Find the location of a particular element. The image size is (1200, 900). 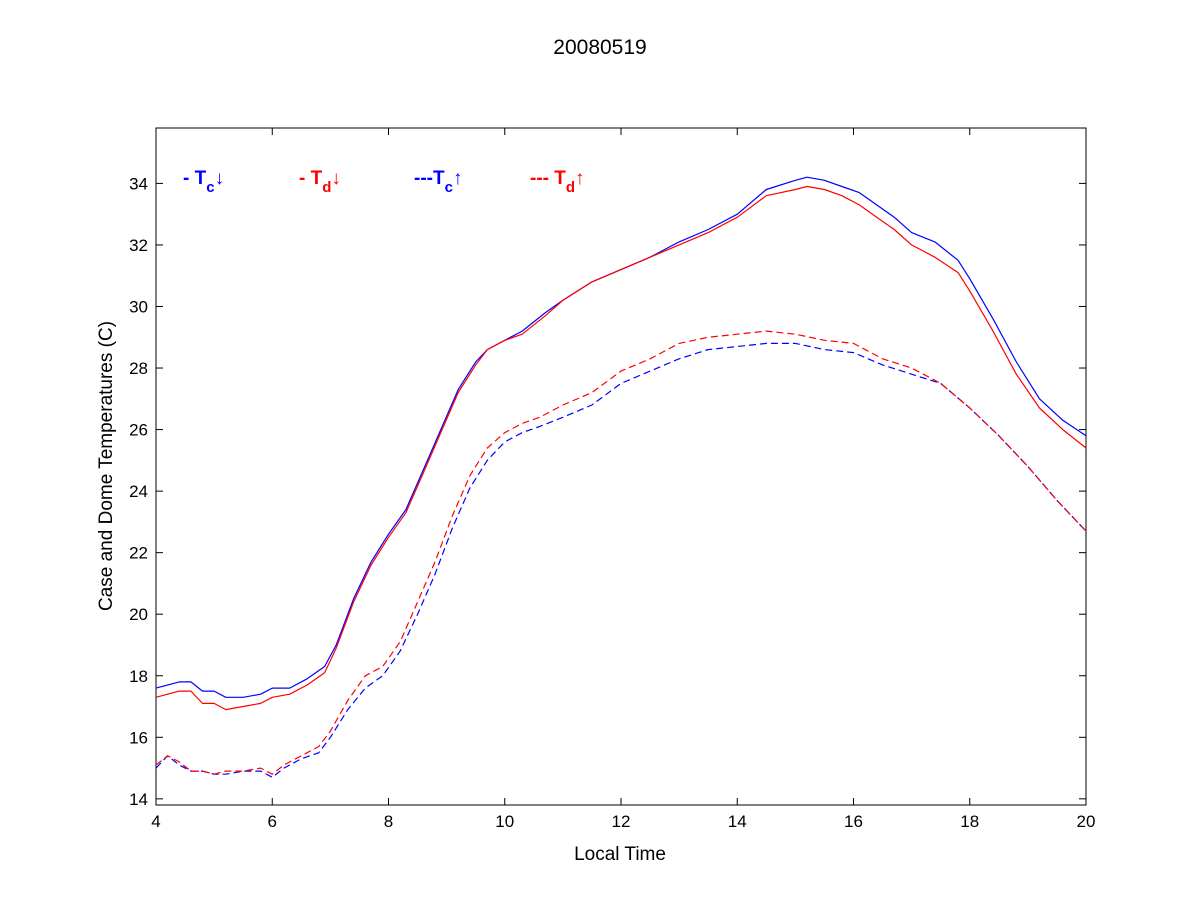

y-tick-label: 16 is located at coordinates (138, 737).